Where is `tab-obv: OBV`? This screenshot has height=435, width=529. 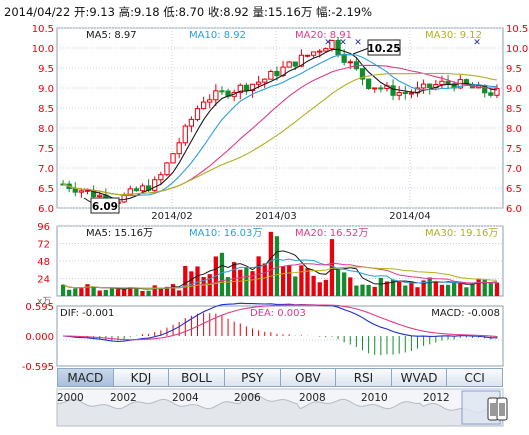
tab-obv: OBV is located at coordinates (308, 377).